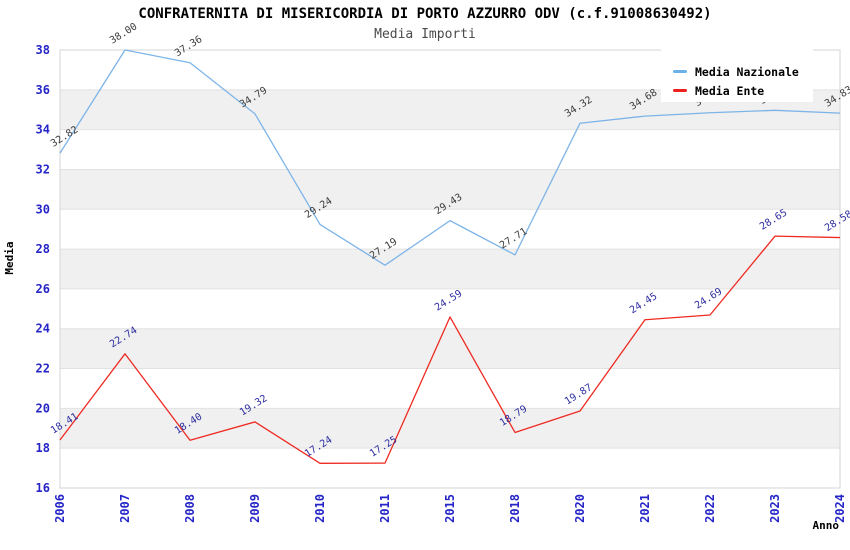  I want to click on data-label: 37.36, so click(188, 46).